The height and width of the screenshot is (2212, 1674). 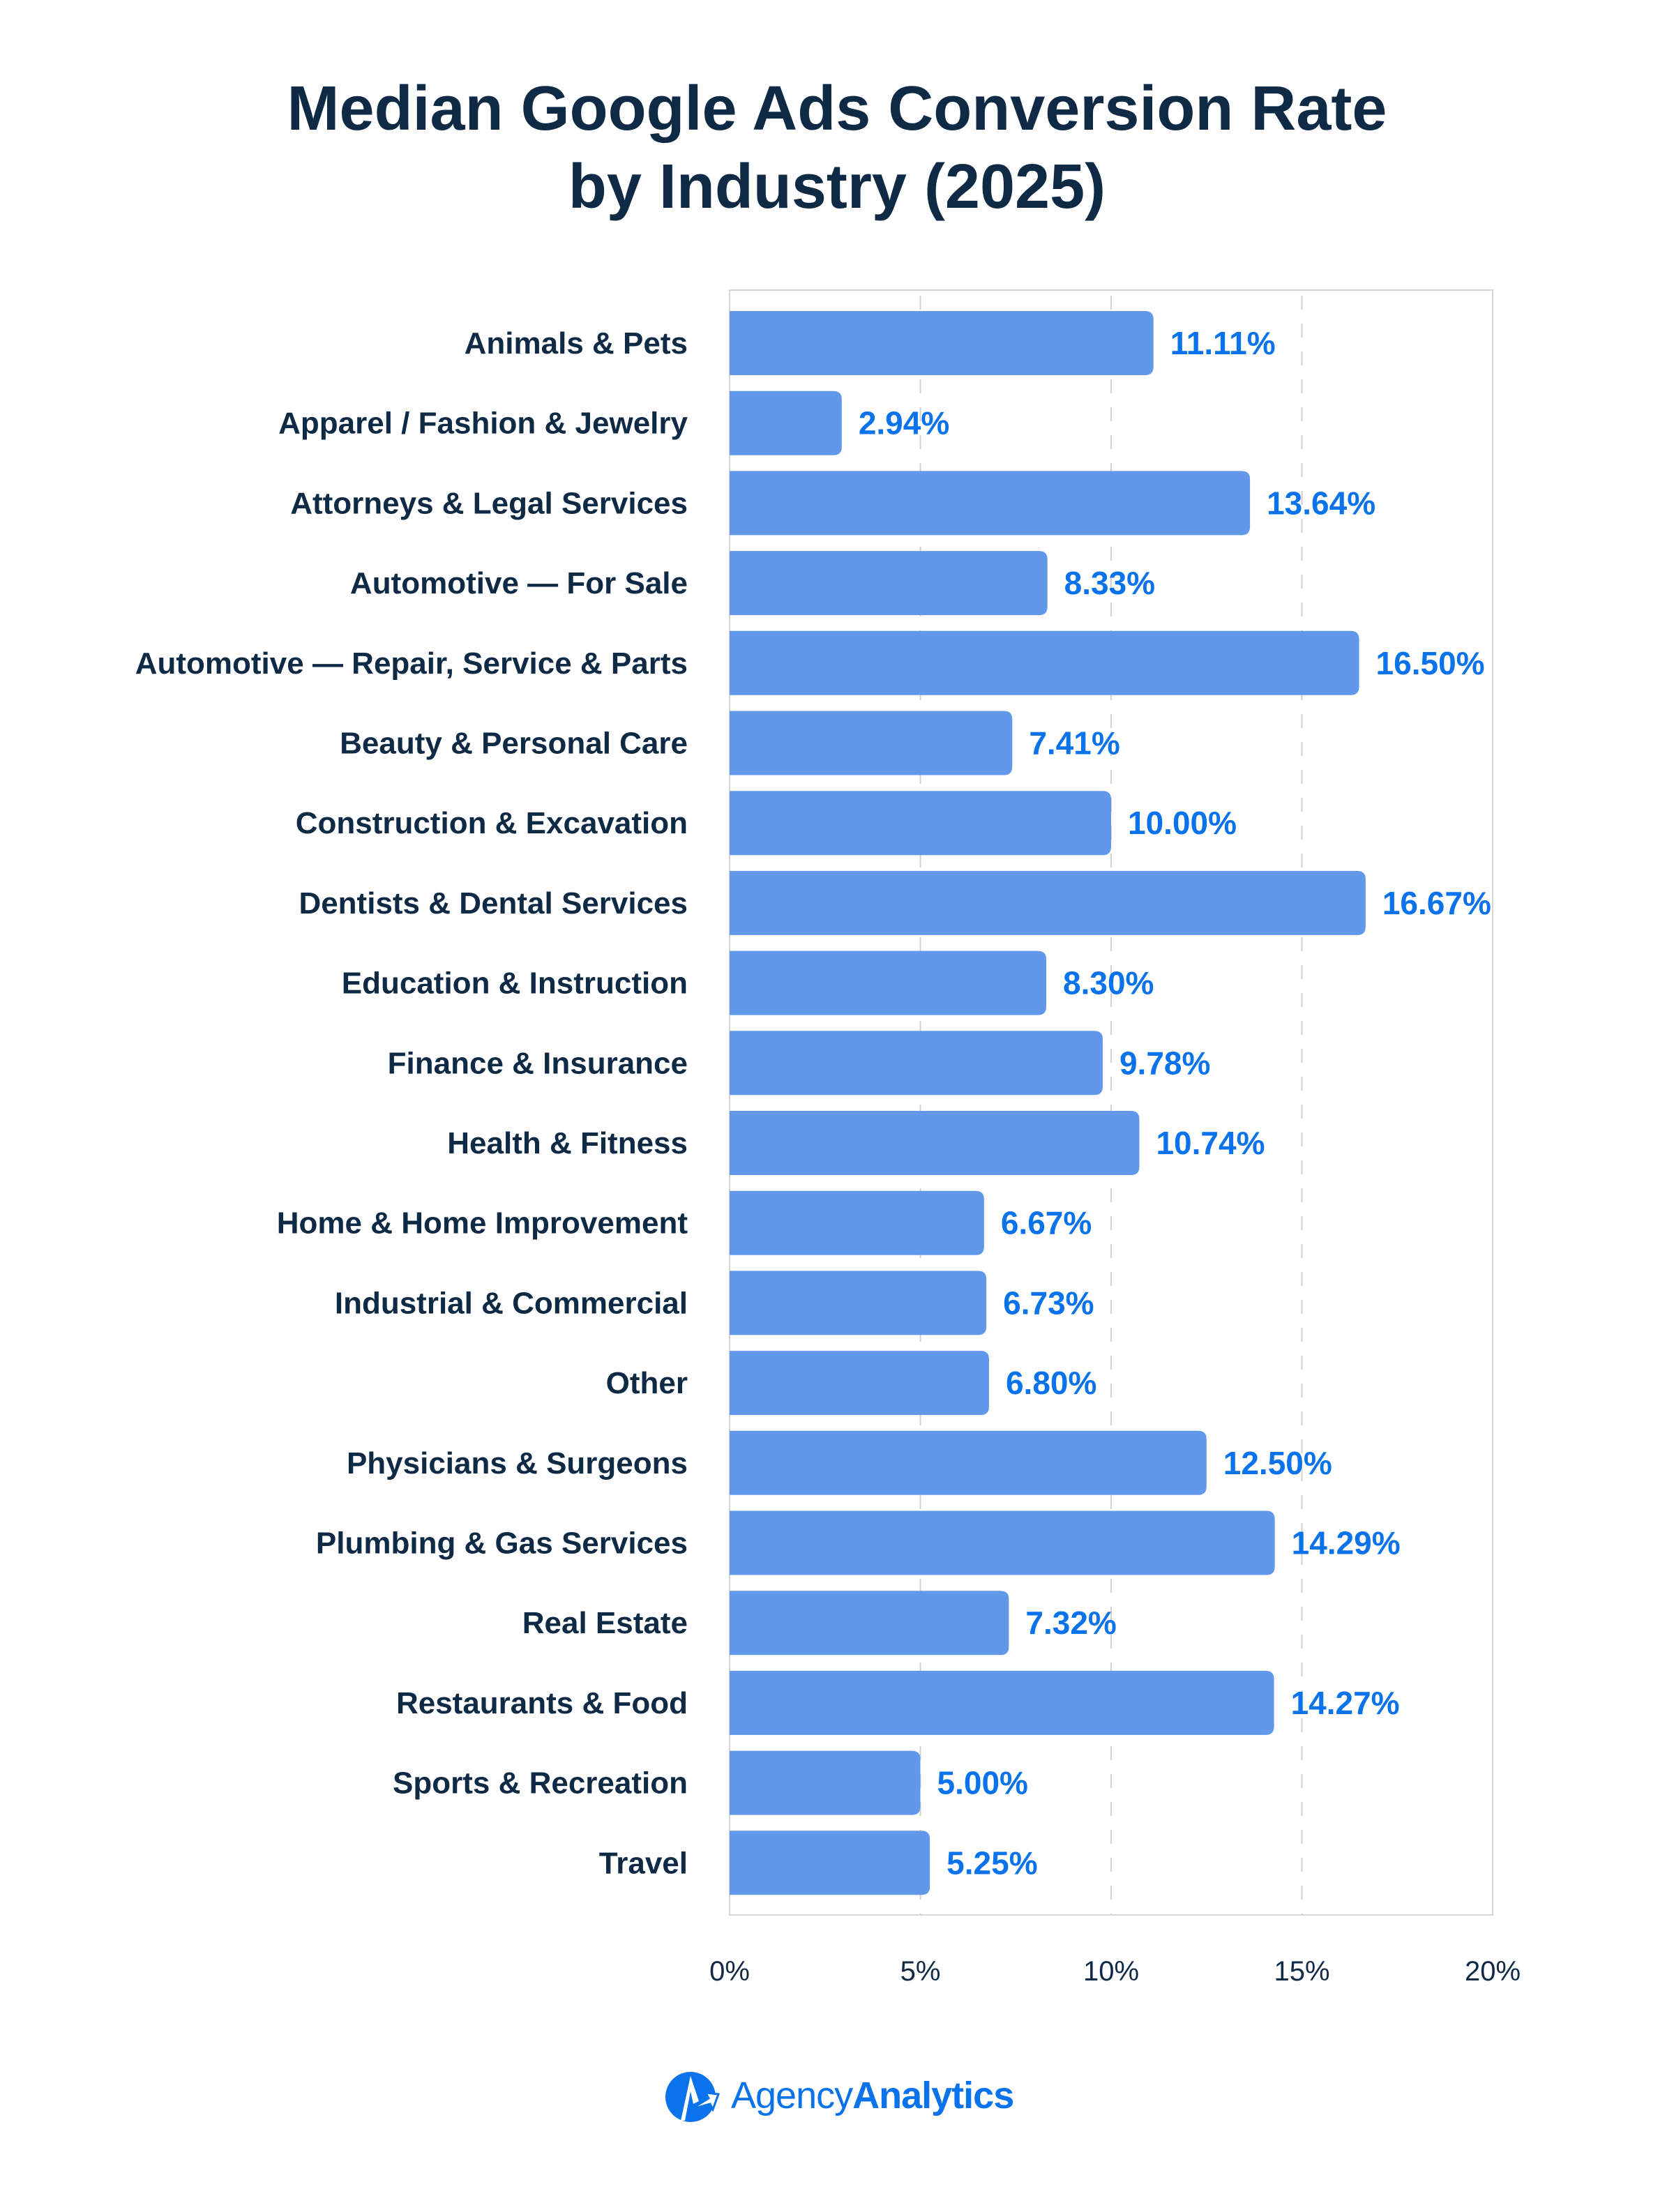 What do you see at coordinates (492, 823) in the screenshot?
I see `category-label: Construction & Excavation` at bounding box center [492, 823].